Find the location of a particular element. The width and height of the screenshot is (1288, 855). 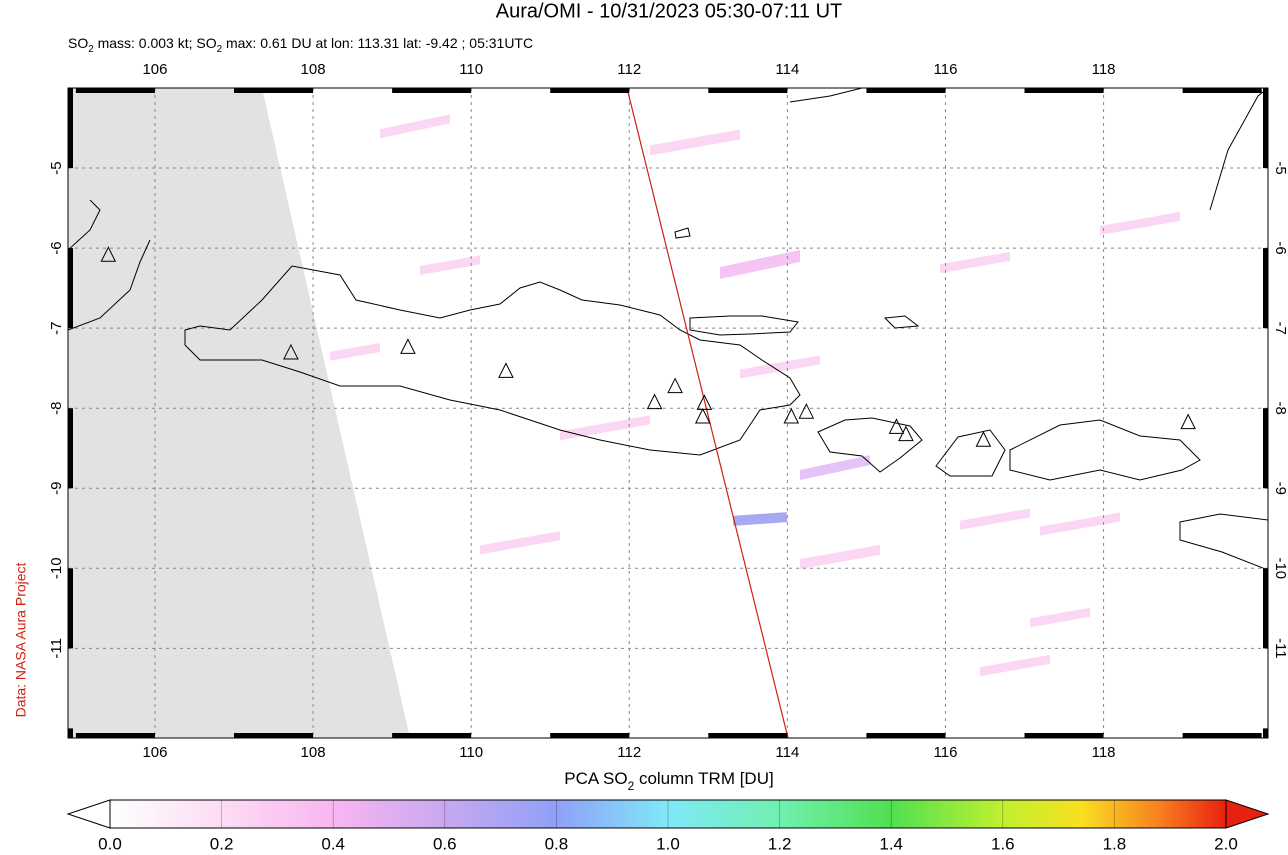

text-part: column TRM [DU] is located at coordinates (704, 778).